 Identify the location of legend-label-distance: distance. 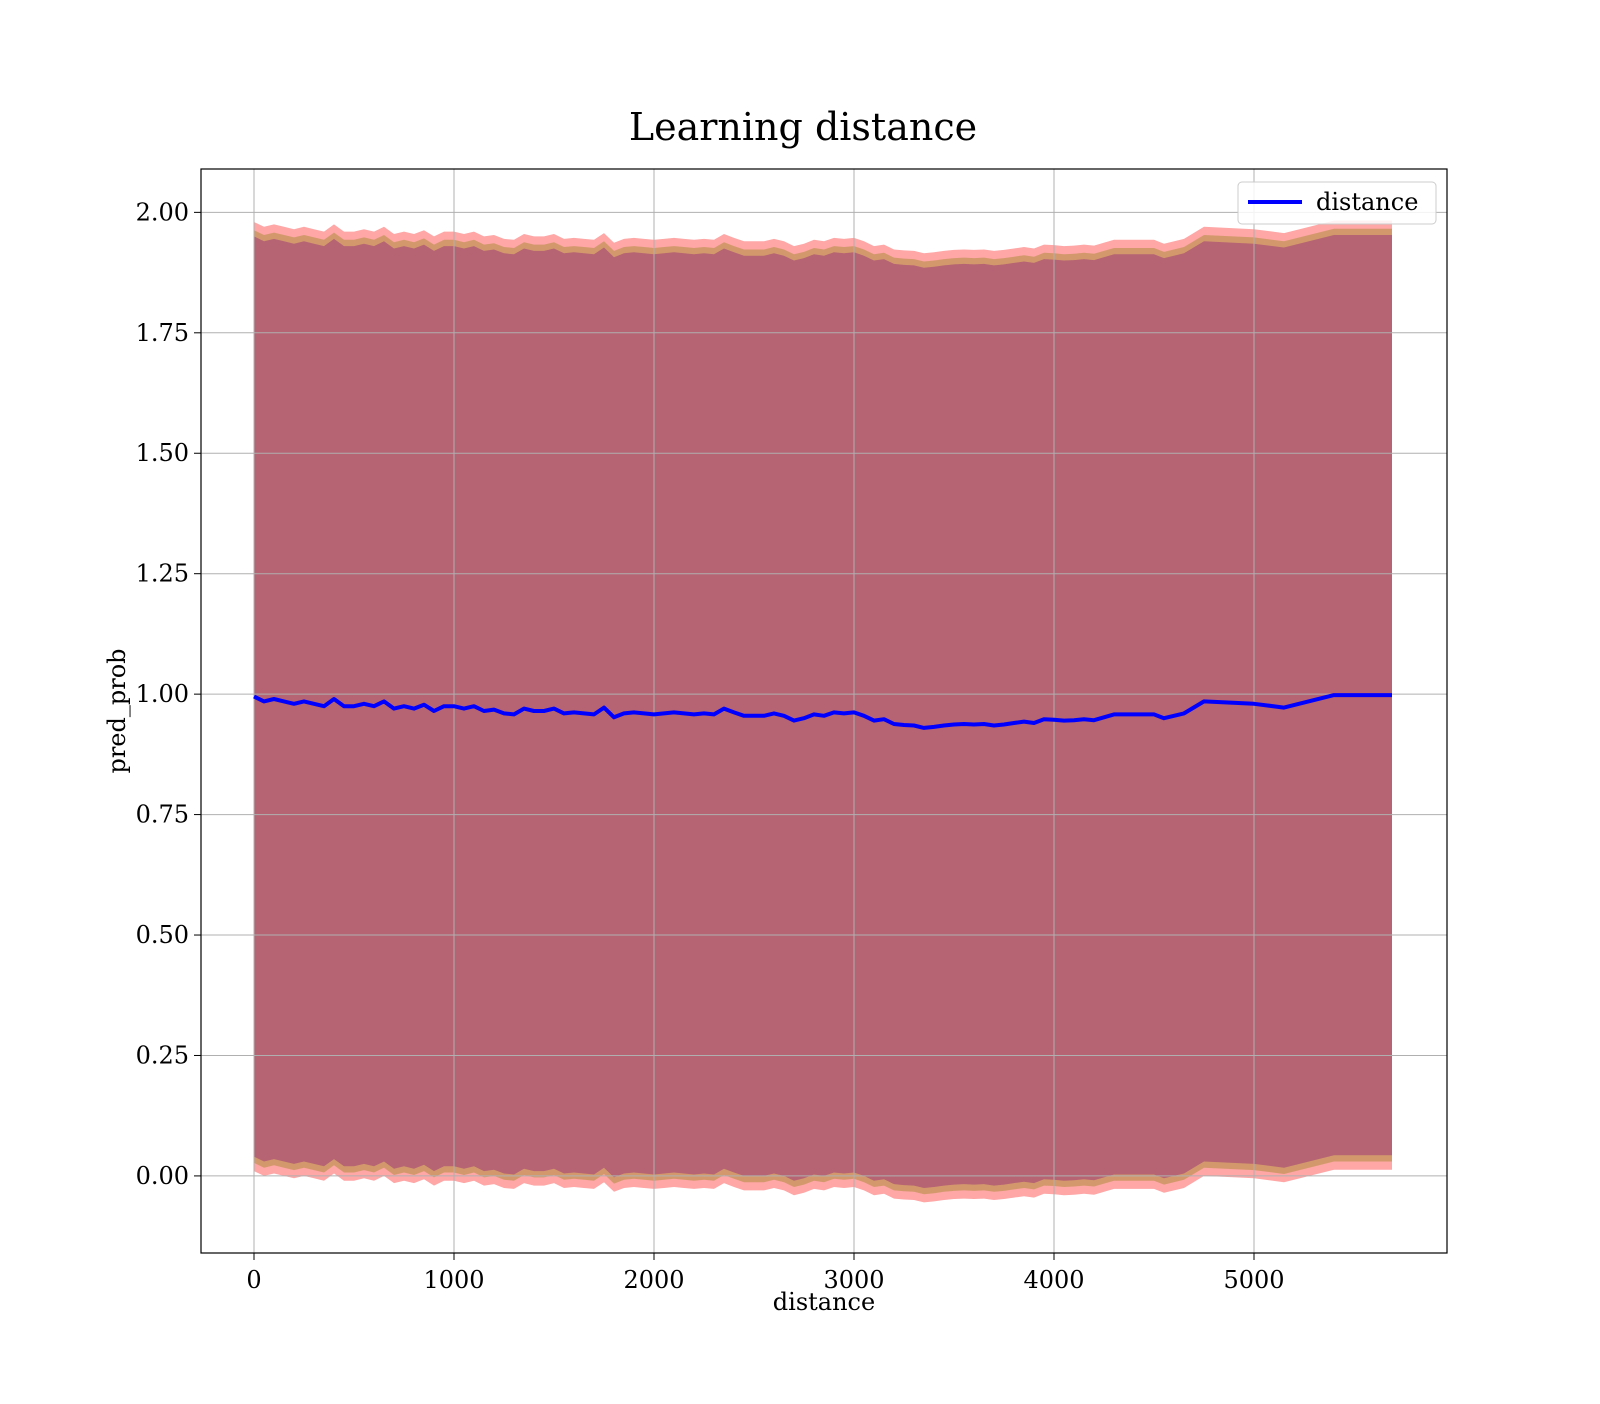
(1367, 202).